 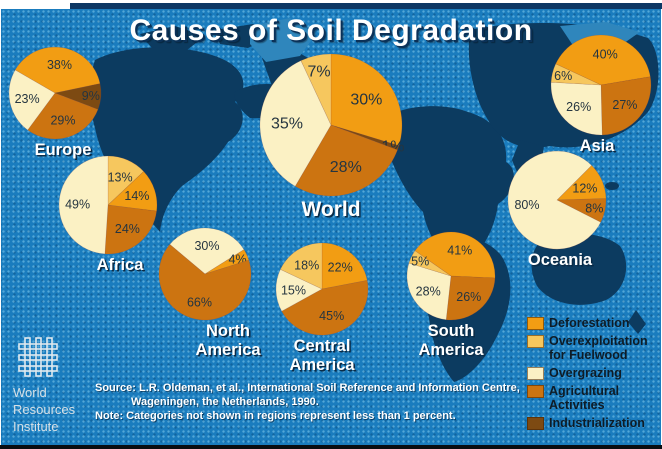 I want to click on legend-swatch-agriculture, so click(x=535, y=391).